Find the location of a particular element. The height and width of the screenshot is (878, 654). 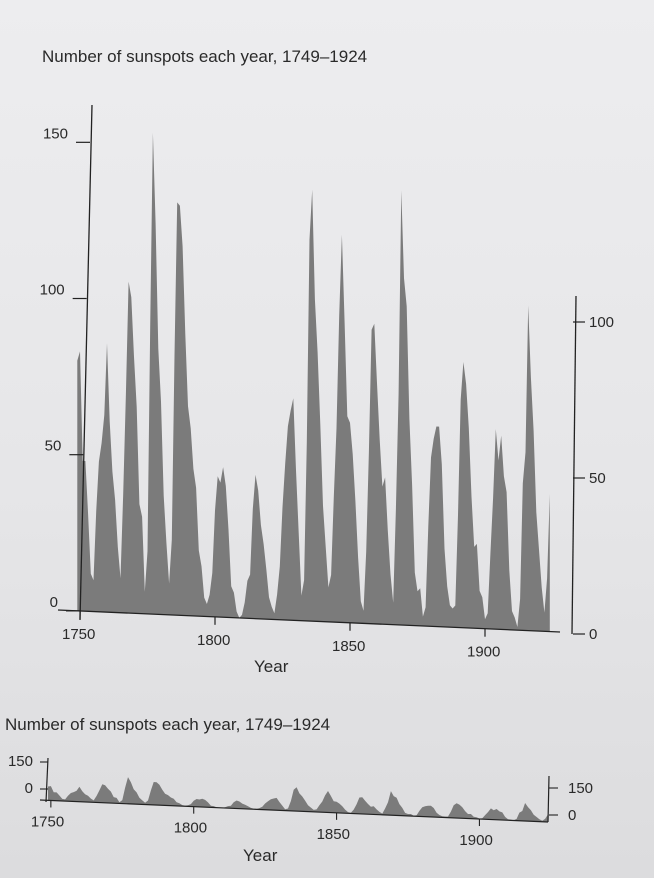

compressed-y-axis-left is located at coordinates (47, 780).